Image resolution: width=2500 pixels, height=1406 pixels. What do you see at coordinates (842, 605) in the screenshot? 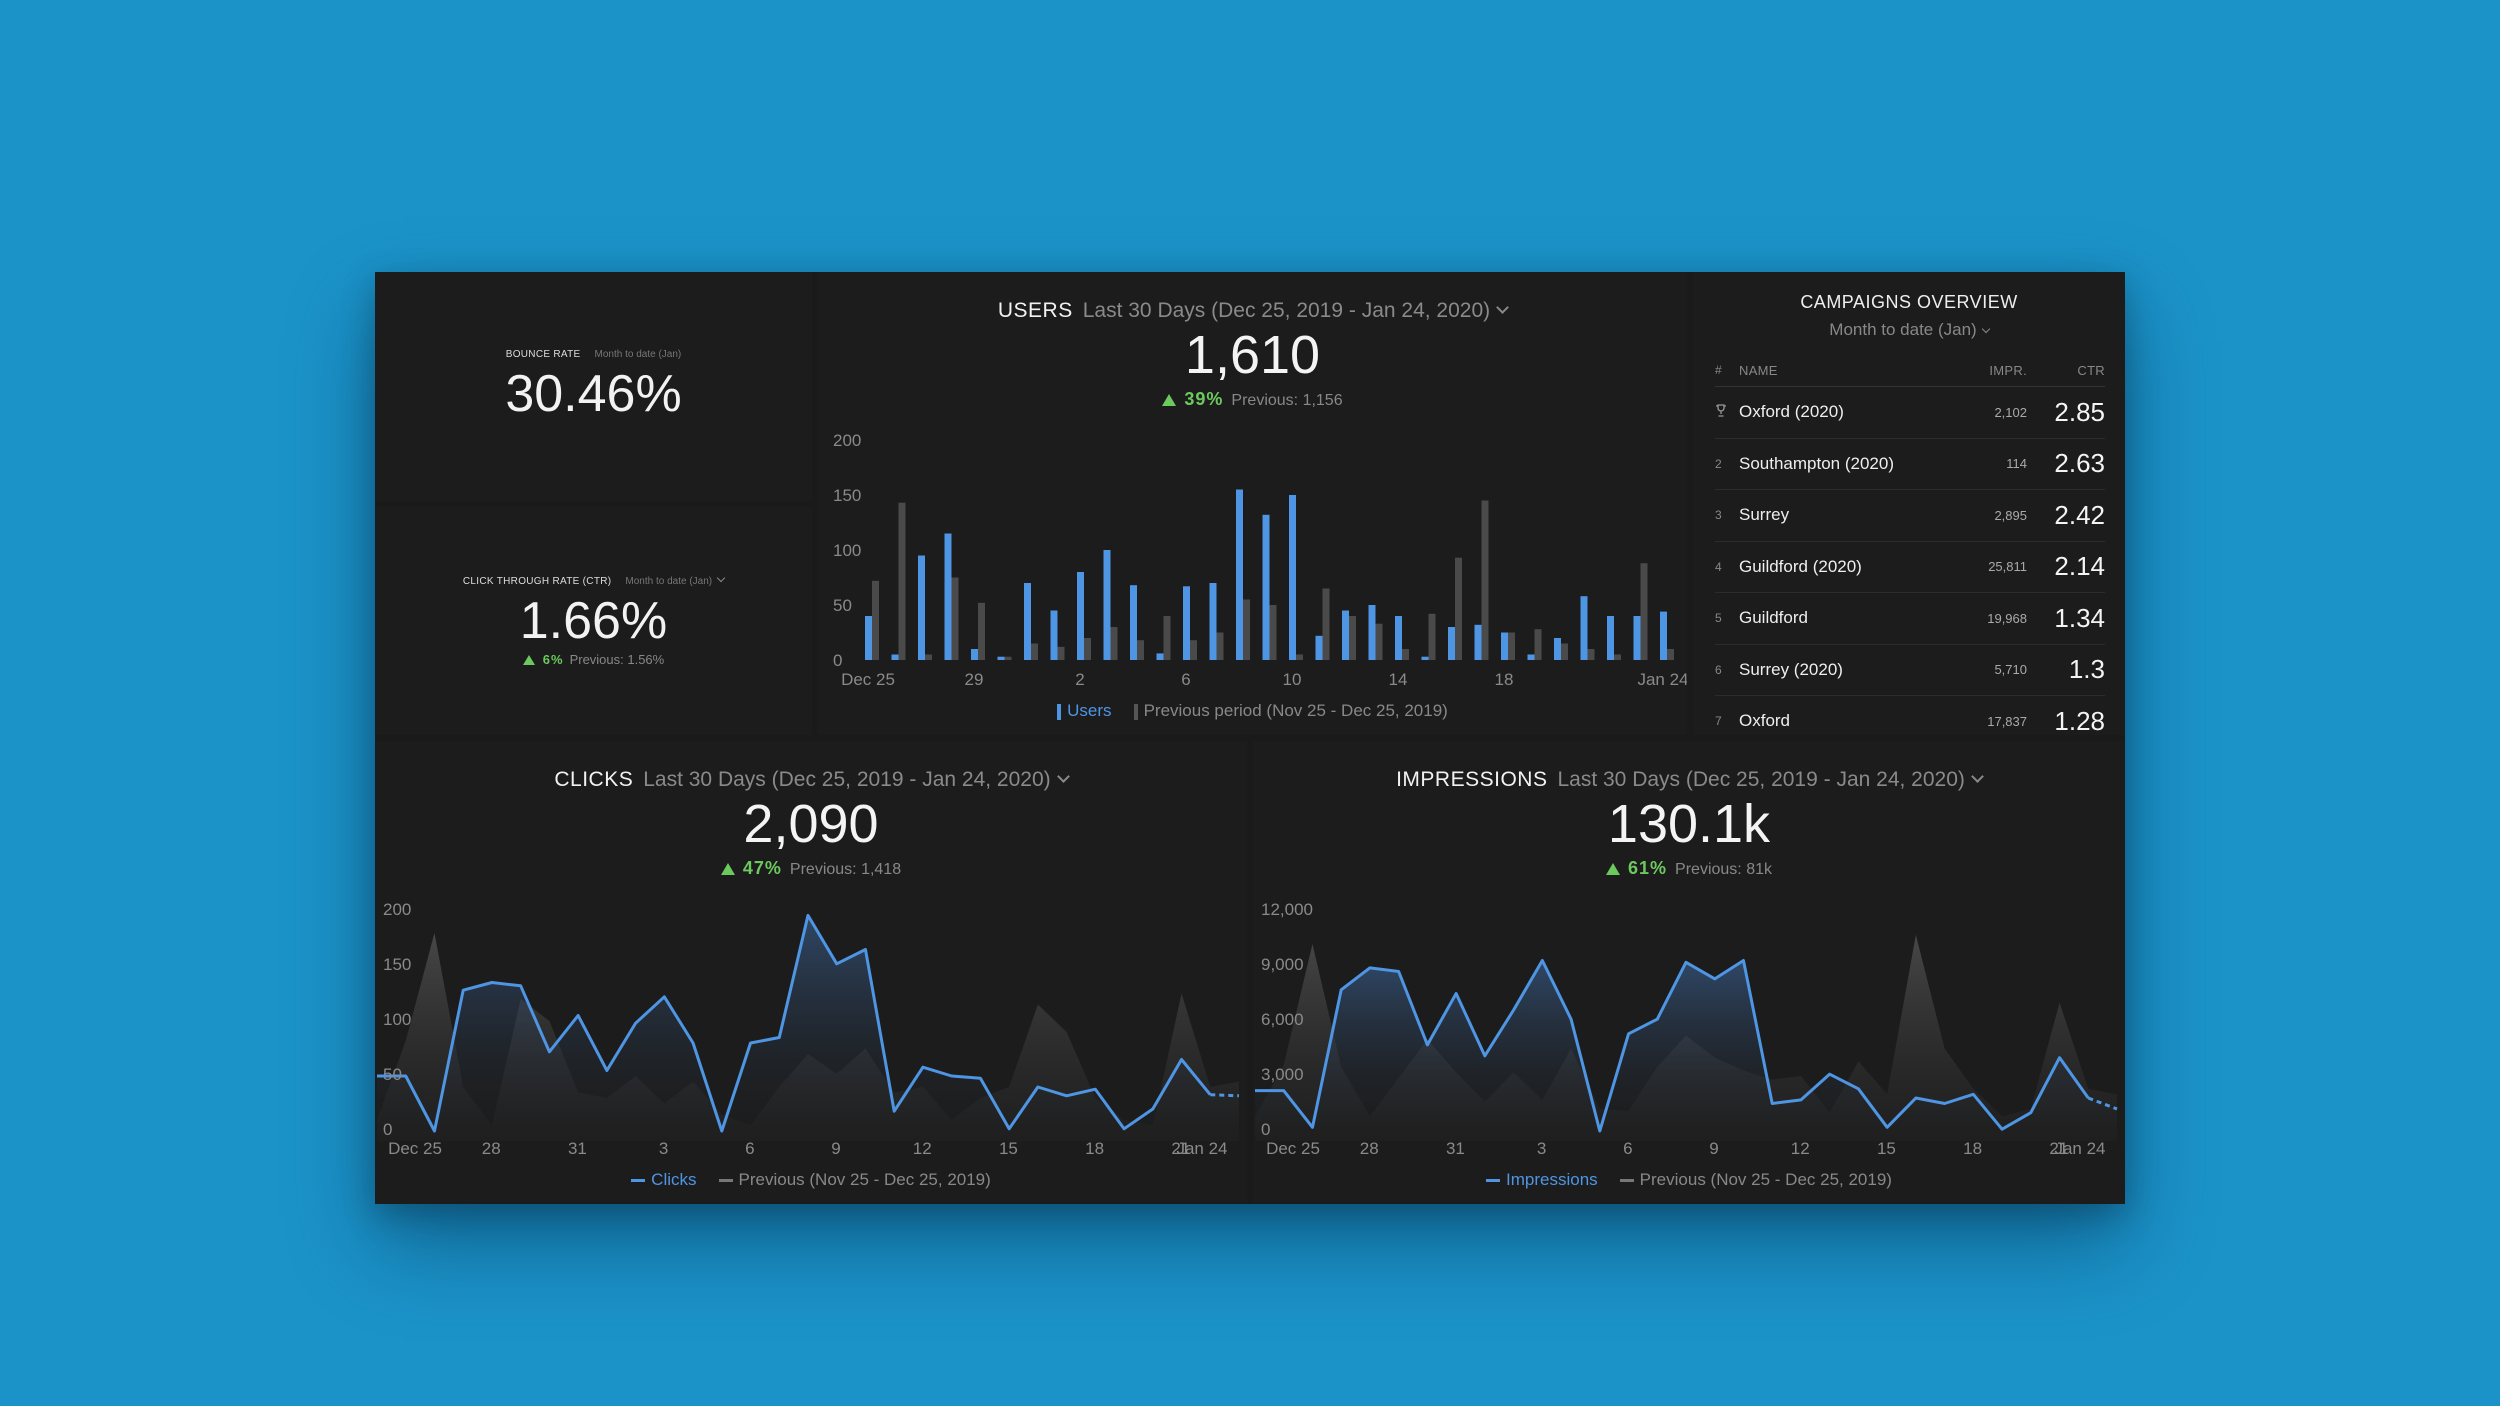
I see `y-tick-label: 50` at bounding box center [842, 605].